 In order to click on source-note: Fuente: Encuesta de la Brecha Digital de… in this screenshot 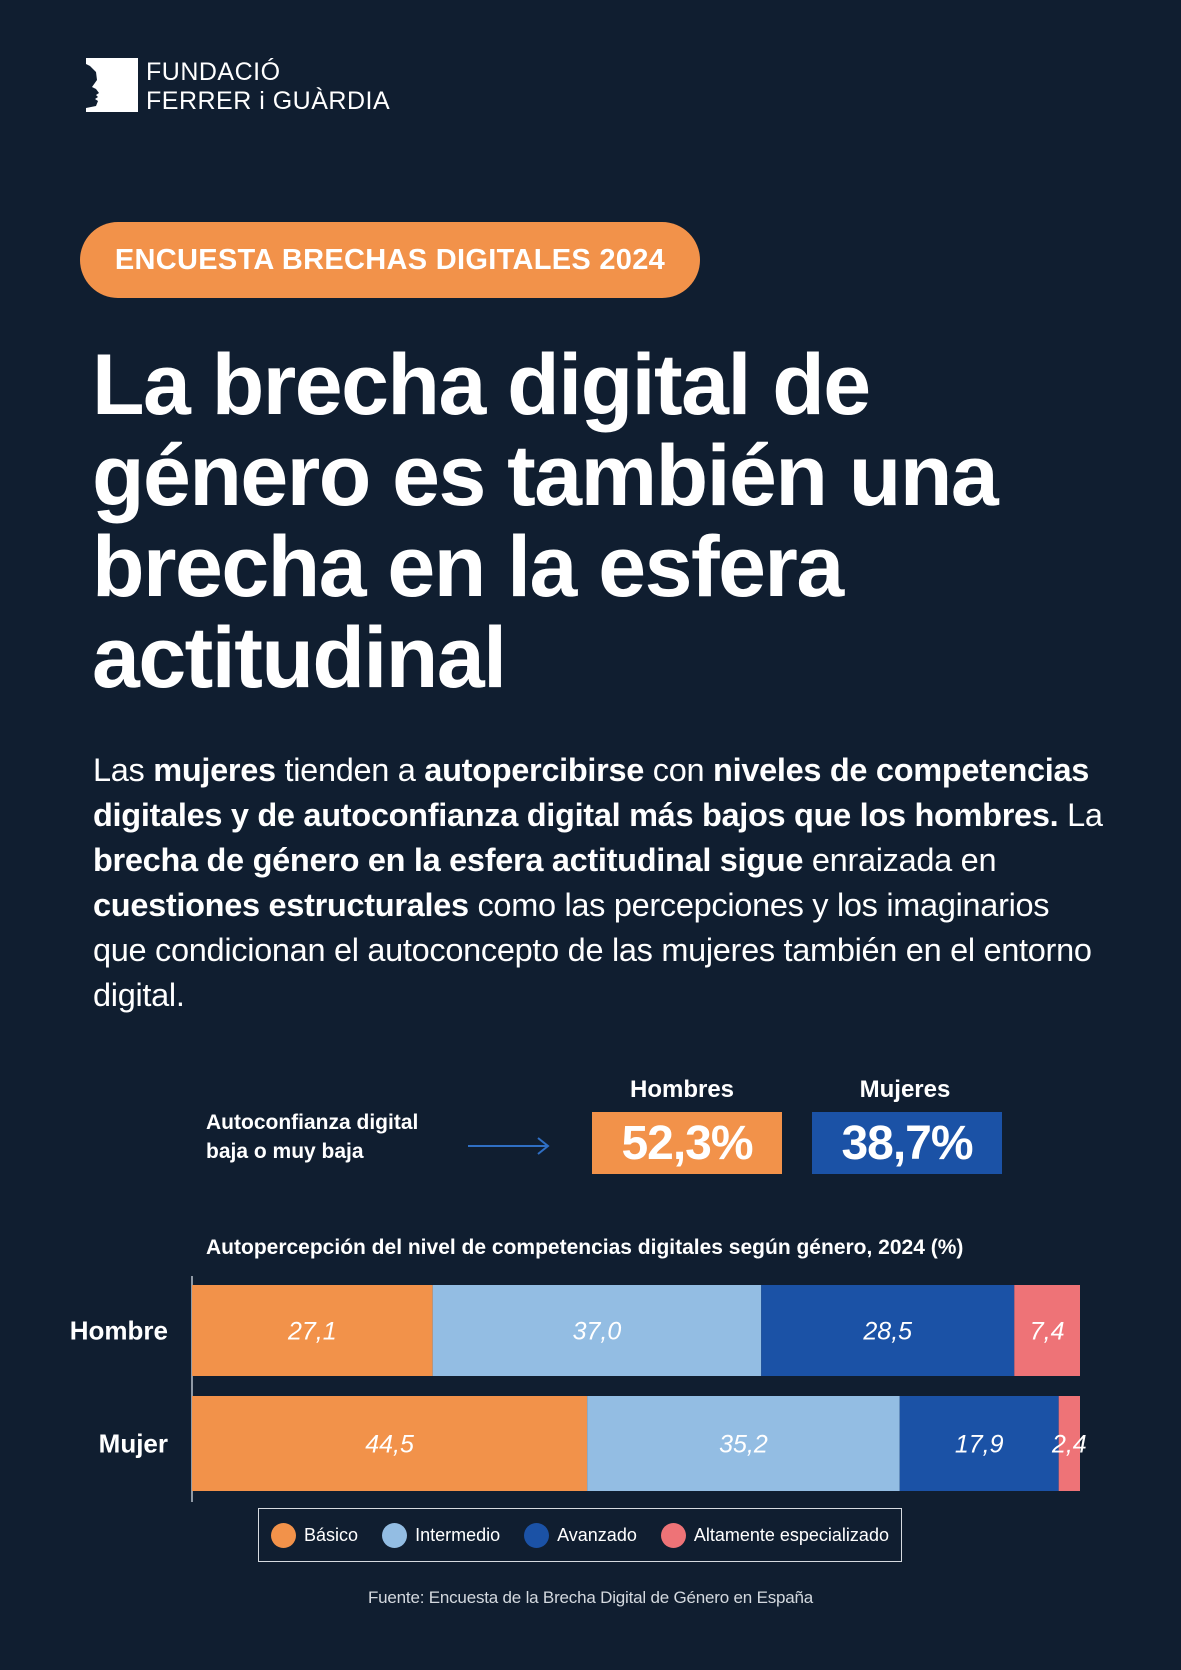, I will do `click(590, 1597)`.